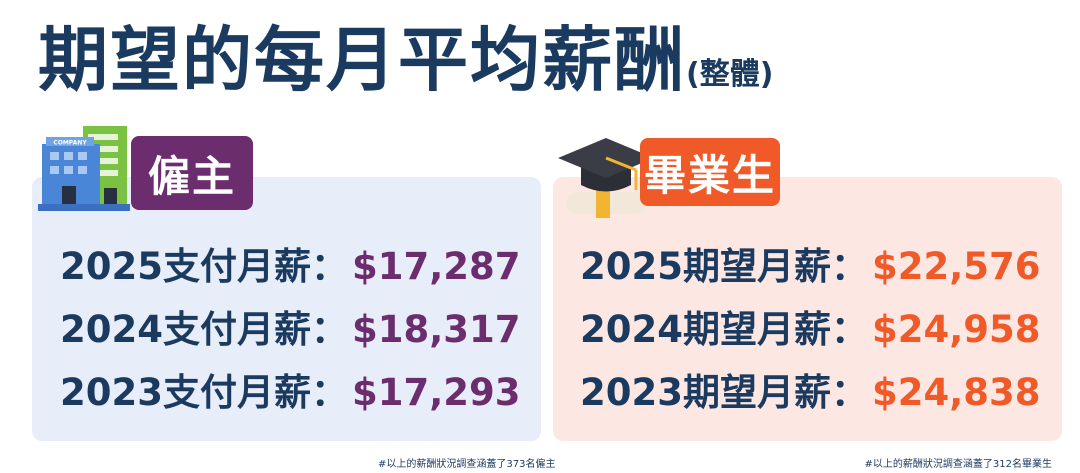 The height and width of the screenshot is (473, 1080). Describe the element at coordinates (467, 464) in the screenshot. I see `employer-note: #以上的薪酬狀況調查涵蓋了373名僱主` at that location.